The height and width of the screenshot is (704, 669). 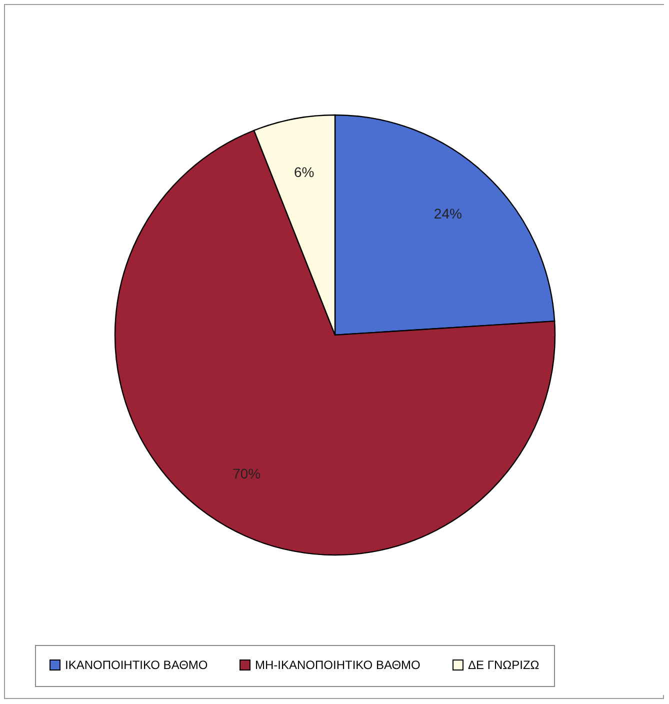 What do you see at coordinates (246, 473) in the screenshot?
I see `data-label: 70%` at bounding box center [246, 473].